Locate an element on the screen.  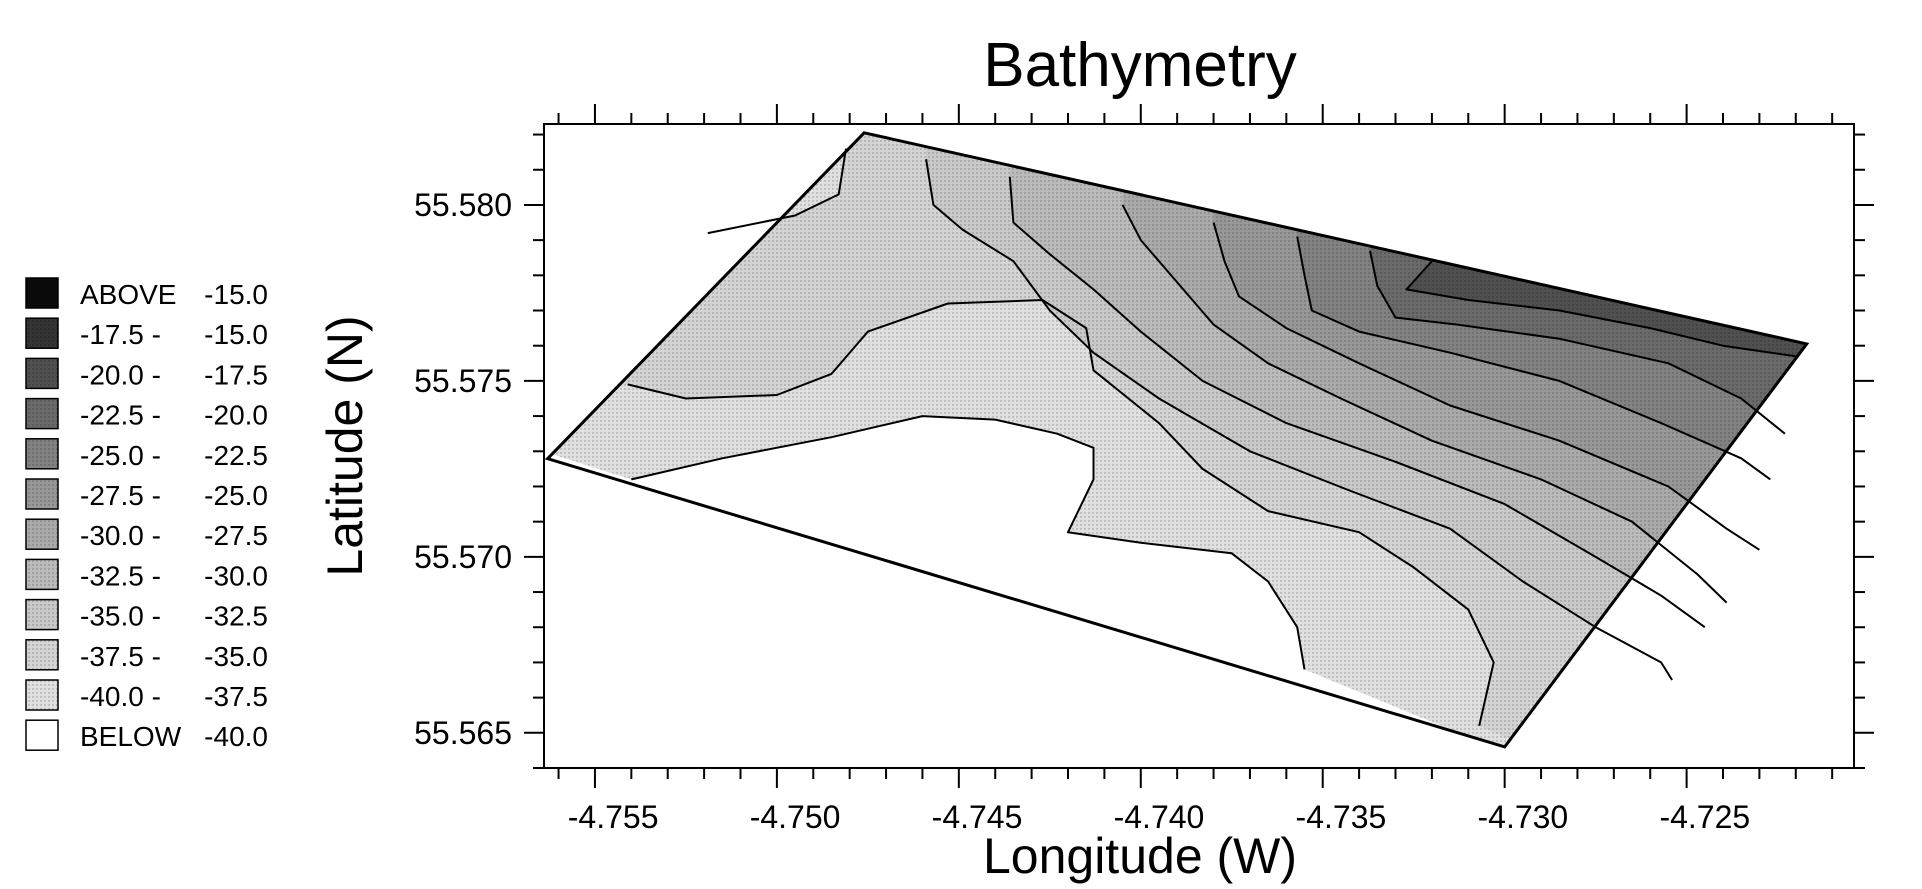
legend-low: -40.0 - is located at coordinates (120, 696).